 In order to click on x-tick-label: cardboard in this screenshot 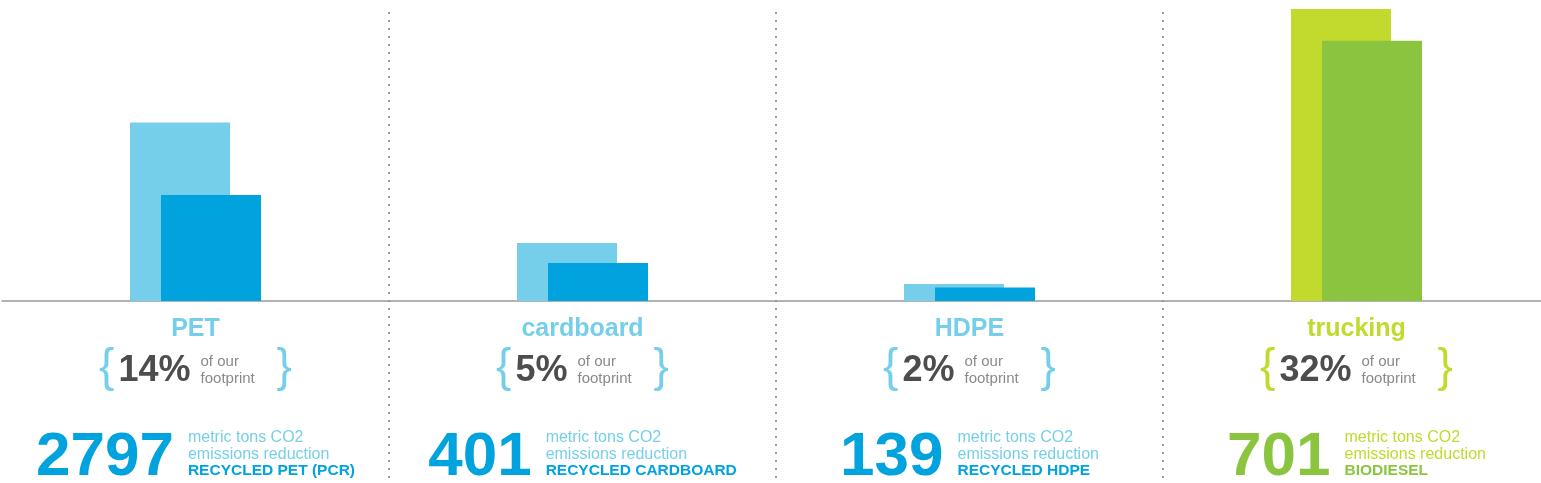, I will do `click(582, 326)`.